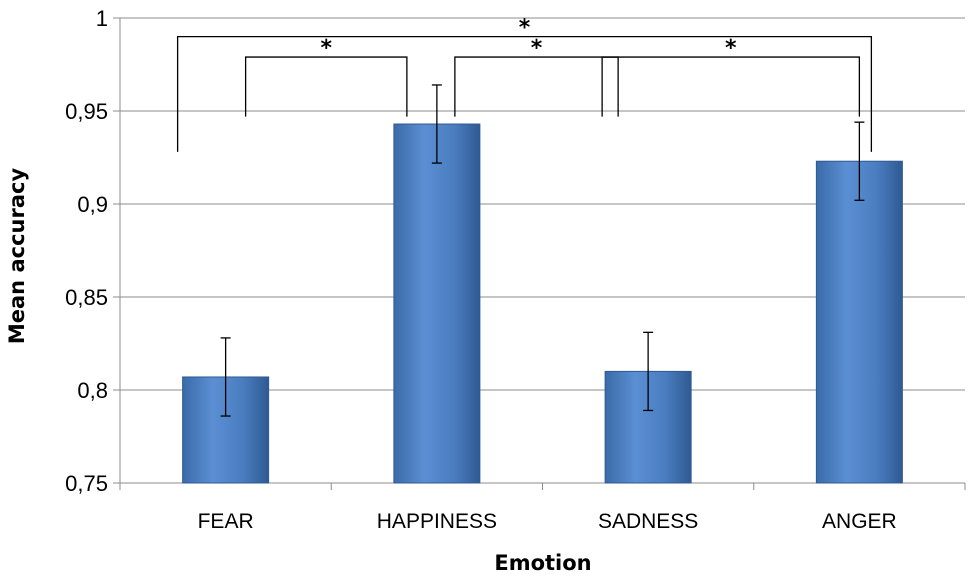 This screenshot has height=582, width=975. What do you see at coordinates (859, 521) in the screenshot?
I see `x-tick-label: ANGER` at bounding box center [859, 521].